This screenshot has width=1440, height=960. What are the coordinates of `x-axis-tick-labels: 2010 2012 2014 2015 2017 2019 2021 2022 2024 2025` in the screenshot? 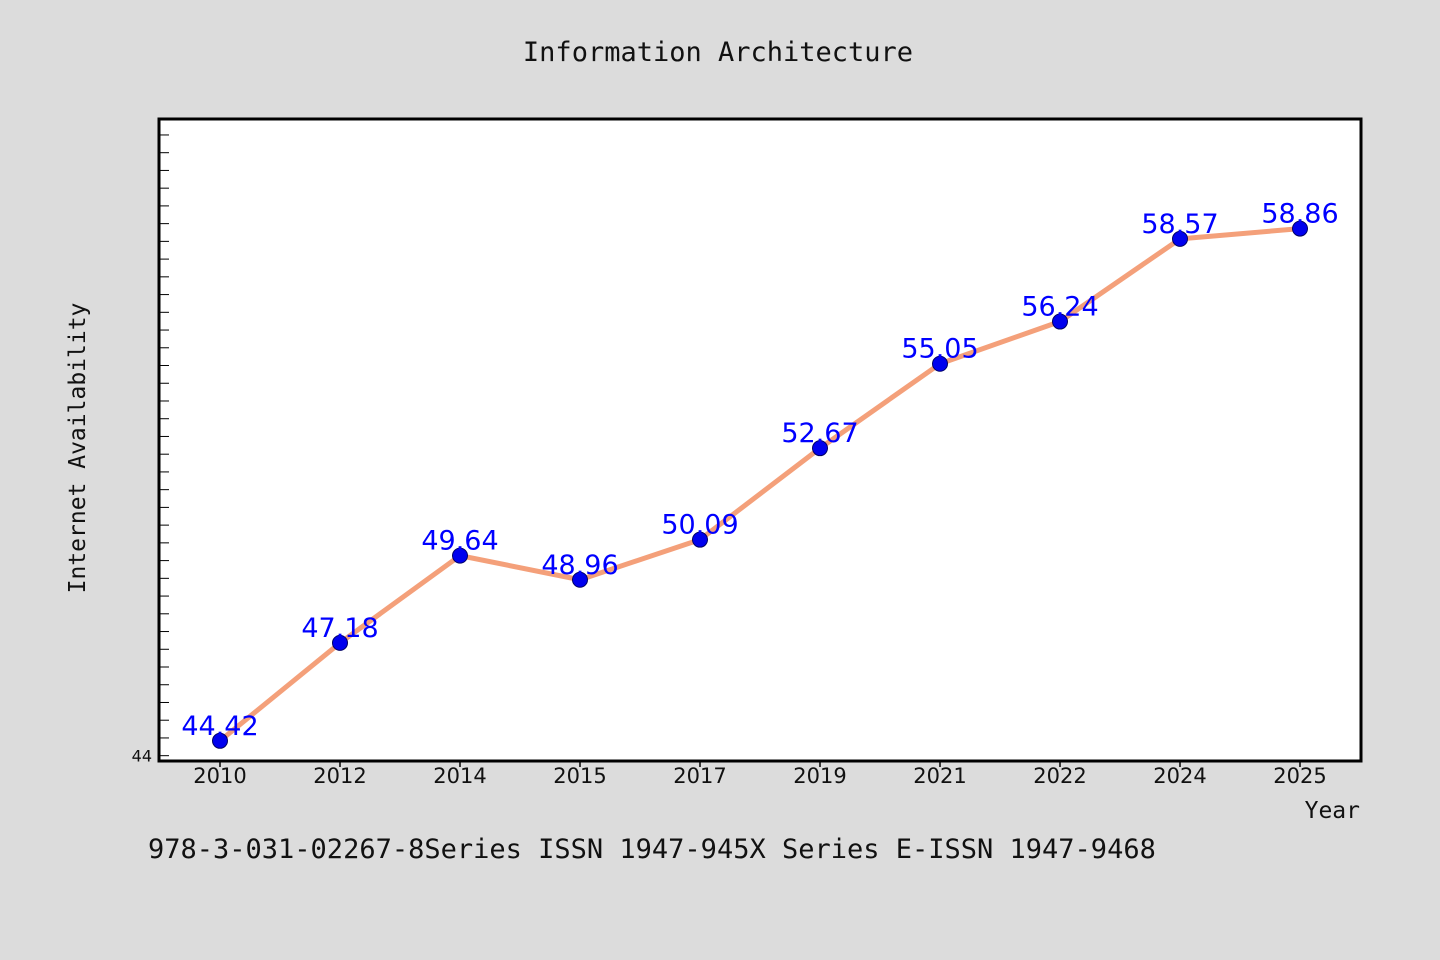 It's located at (759, 776).